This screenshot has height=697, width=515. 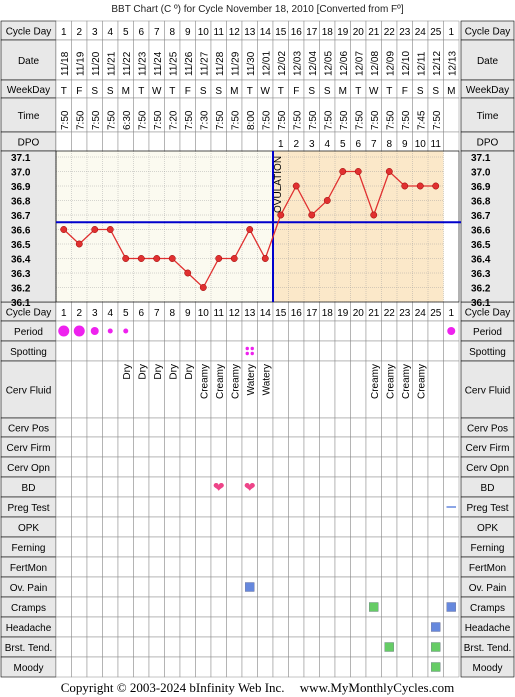 I want to click on dpo-label: 3, so click(x=312, y=144).